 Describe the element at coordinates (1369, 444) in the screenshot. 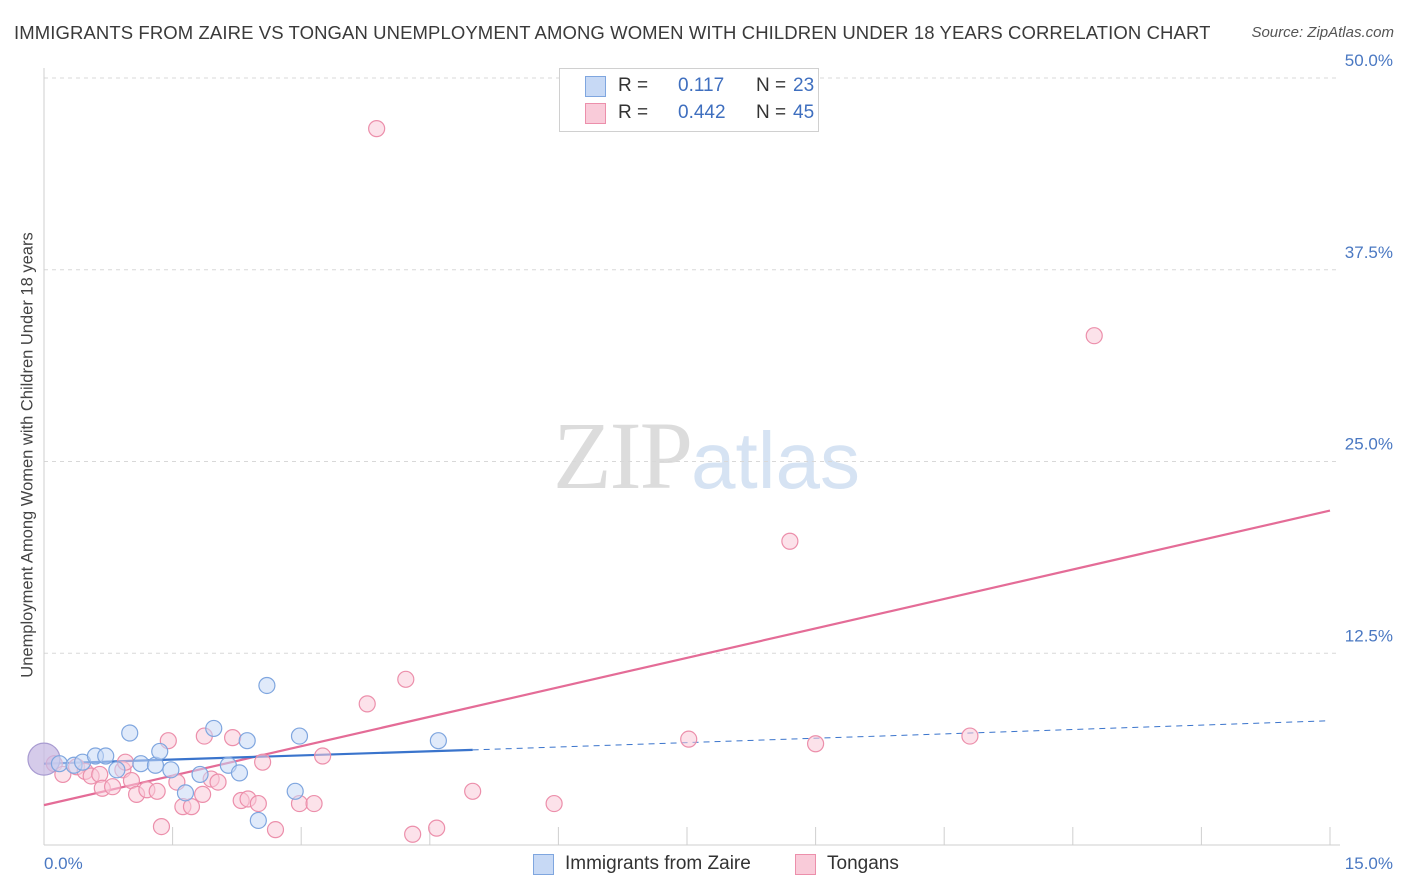

I see `y-tick-label: 25.0%` at that location.